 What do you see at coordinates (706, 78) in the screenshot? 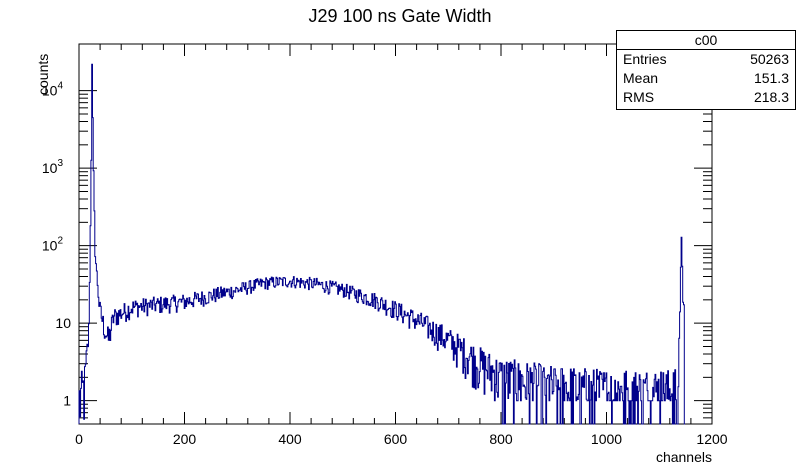
I see `stats-row-mean: Mean 151.3` at bounding box center [706, 78].